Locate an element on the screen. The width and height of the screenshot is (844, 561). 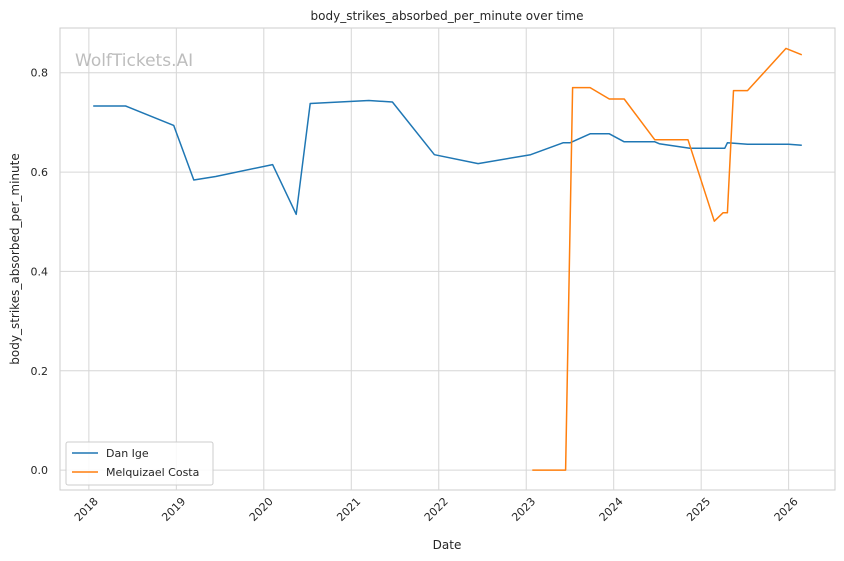
x-tick-label: 2025 is located at coordinates (698, 509).